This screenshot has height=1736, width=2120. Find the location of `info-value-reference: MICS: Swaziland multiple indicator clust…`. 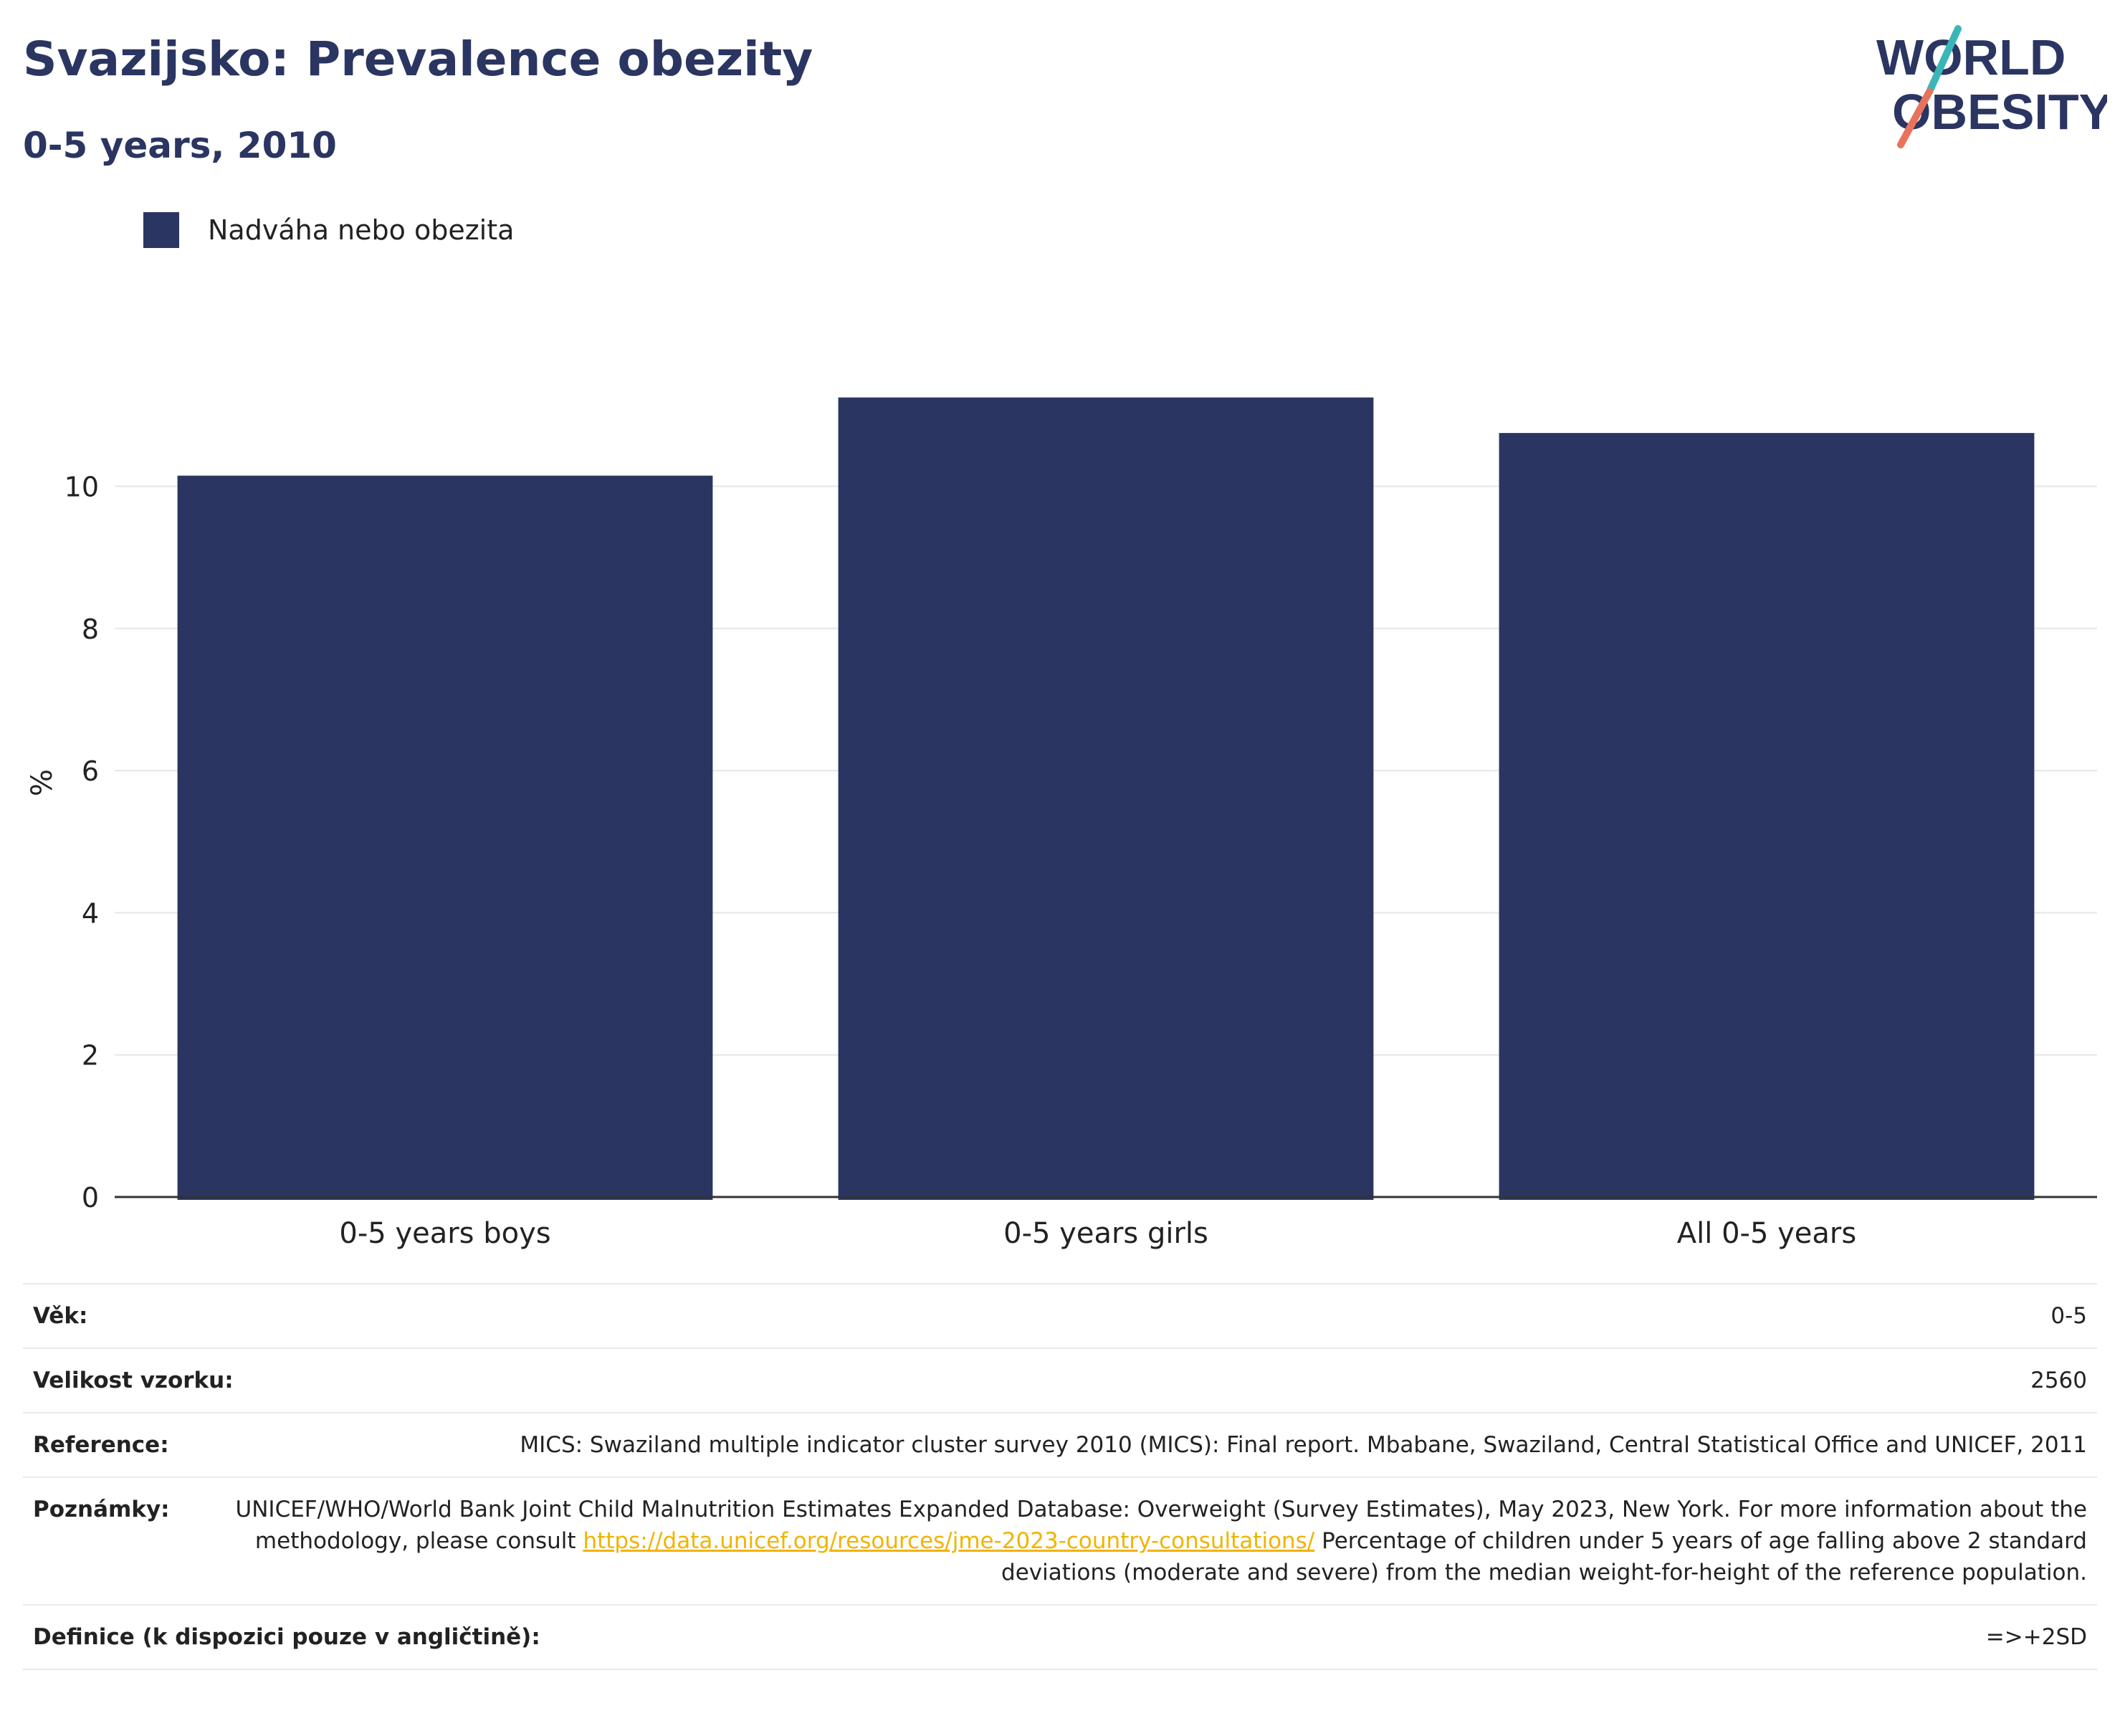

info-value-reference: MICS: Swaziland multiple indicator clust… is located at coordinates (1304, 1445).